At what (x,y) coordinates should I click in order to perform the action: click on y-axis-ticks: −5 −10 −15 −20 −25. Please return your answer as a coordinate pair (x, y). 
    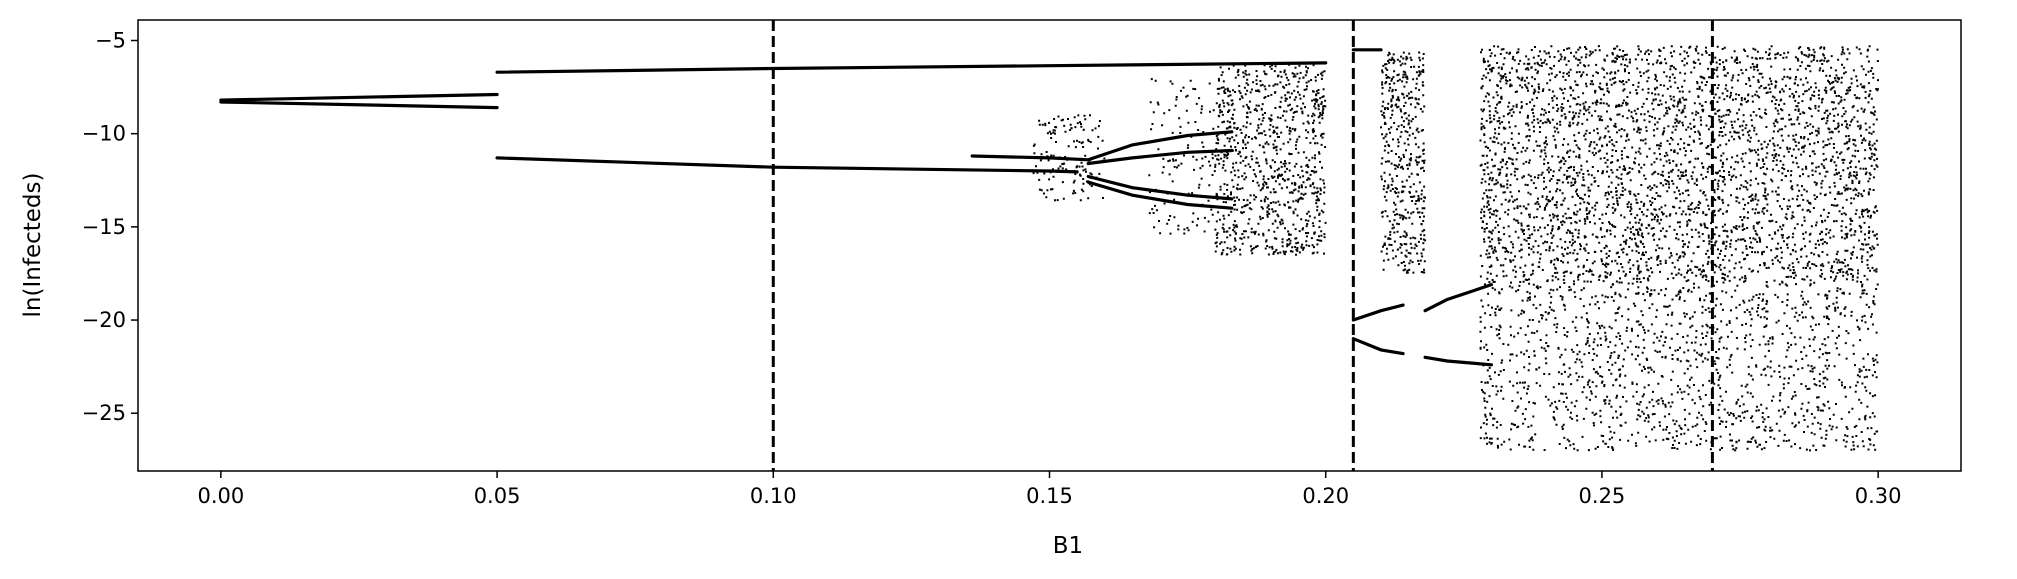
    Looking at the image, I should click on (110, 227).